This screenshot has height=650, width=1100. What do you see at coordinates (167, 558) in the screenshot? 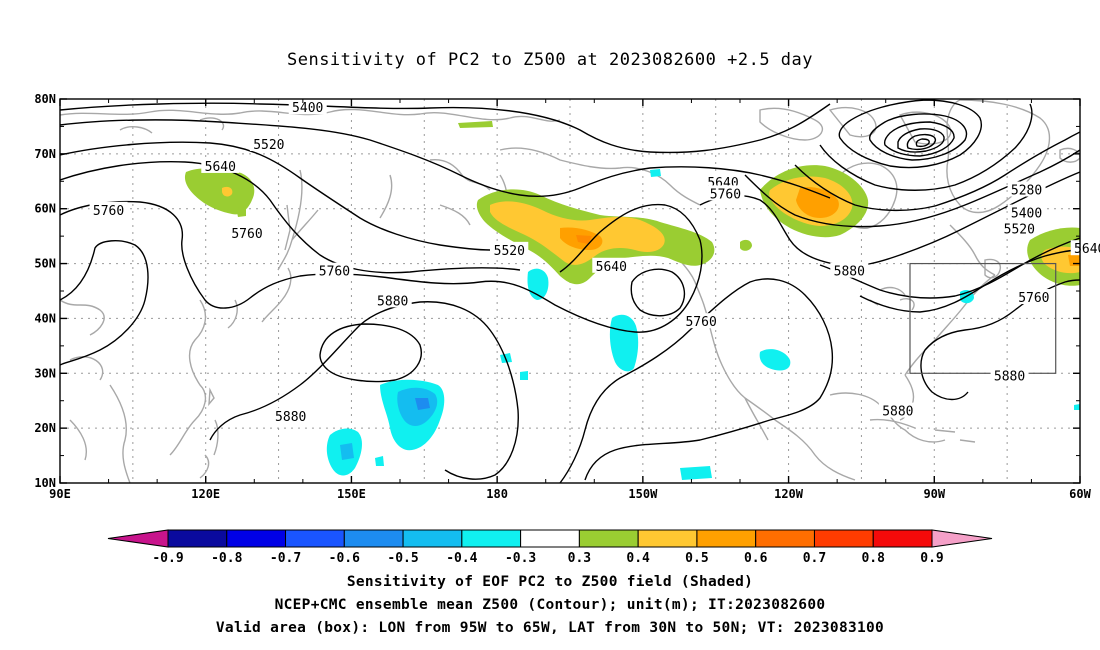
I see `colorbar-label: -0.9` at bounding box center [167, 558].